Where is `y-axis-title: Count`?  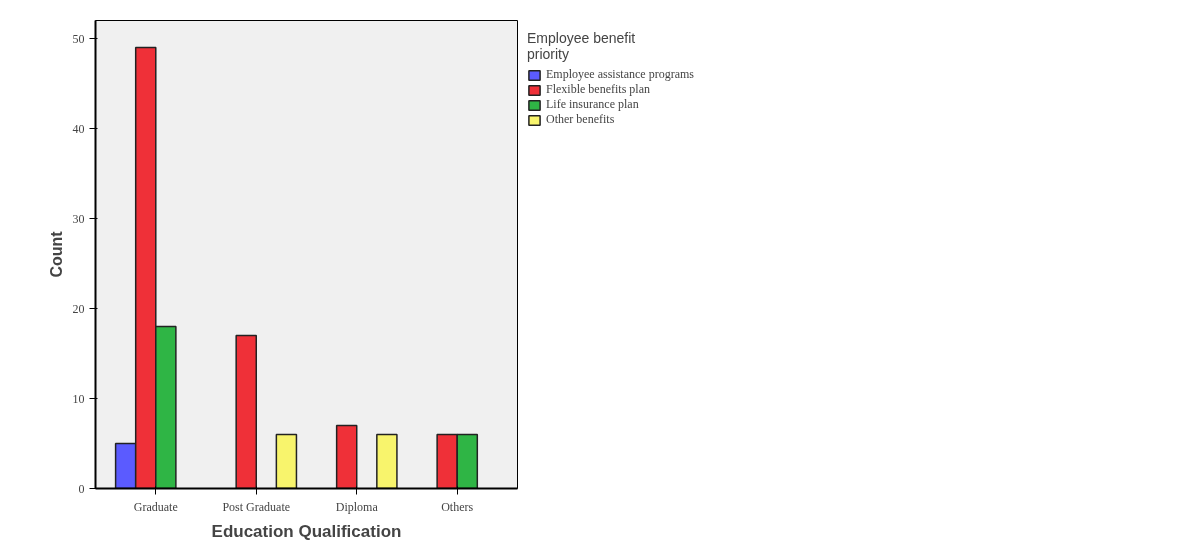
y-axis-title: Count is located at coordinates (56, 254).